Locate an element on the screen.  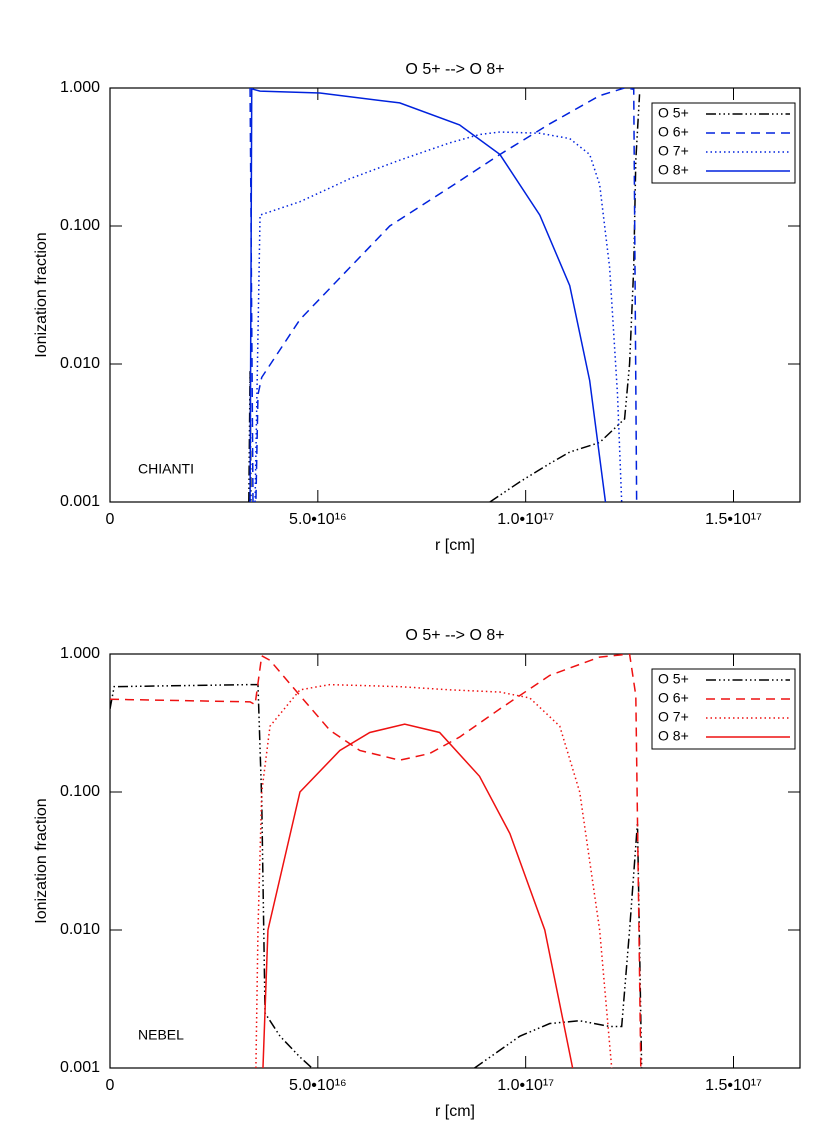
annotation: NEBEL is located at coordinates (161, 1035).